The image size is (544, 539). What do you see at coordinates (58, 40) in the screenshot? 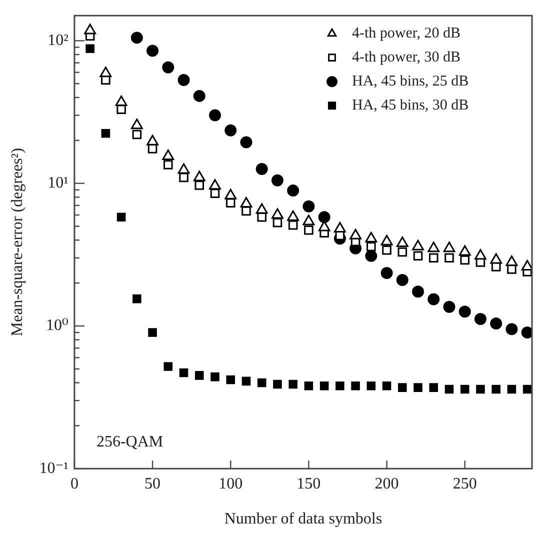
I see `y-tick-label: 10²` at bounding box center [58, 40].